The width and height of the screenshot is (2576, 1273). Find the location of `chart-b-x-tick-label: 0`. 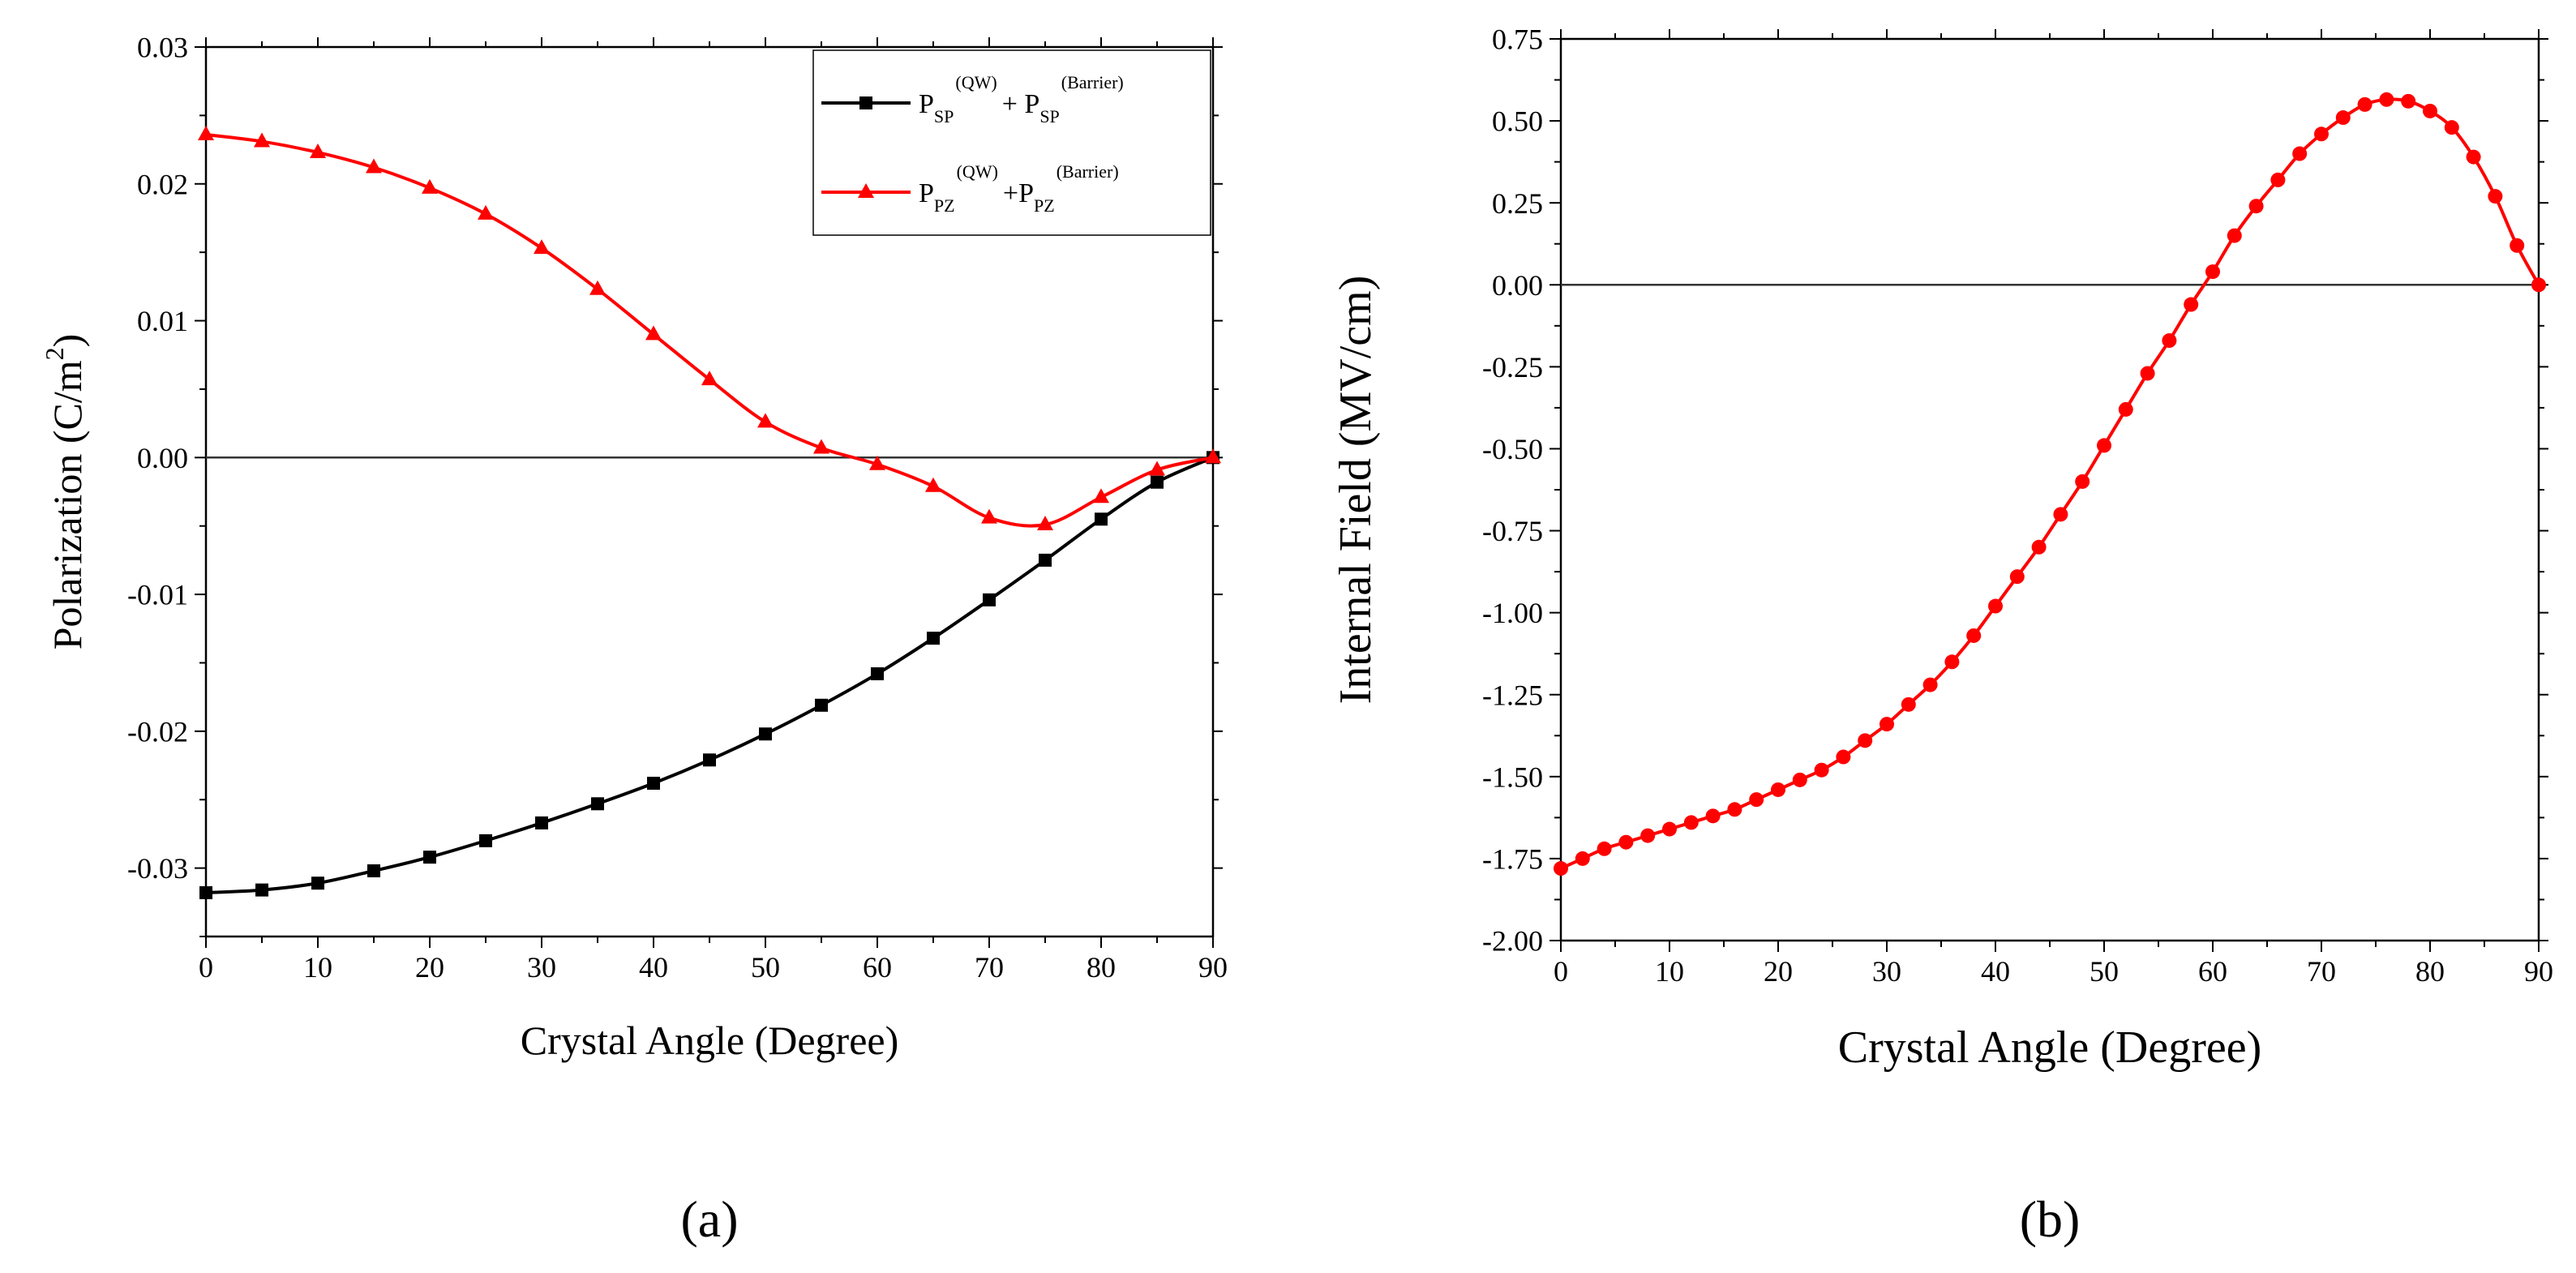

chart-b-x-tick-label: 0 is located at coordinates (1561, 971).